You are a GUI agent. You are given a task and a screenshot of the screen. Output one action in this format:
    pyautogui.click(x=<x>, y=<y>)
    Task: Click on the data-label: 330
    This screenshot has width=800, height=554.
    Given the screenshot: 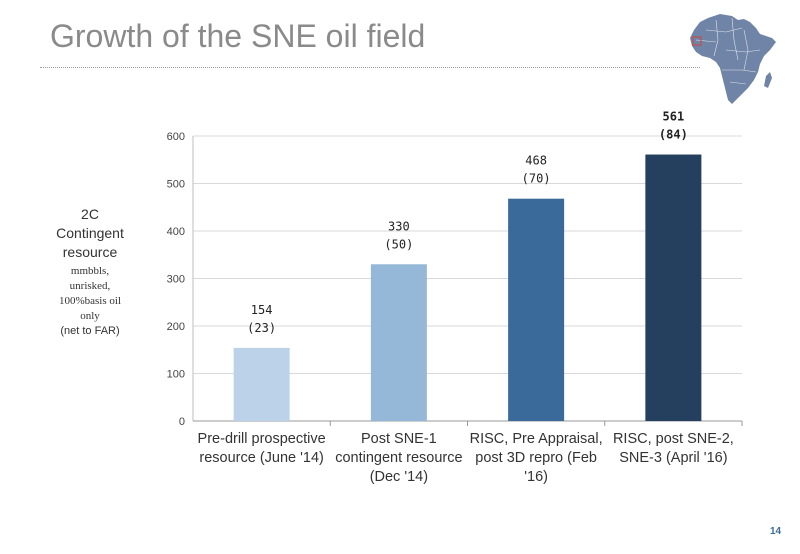 What is the action you would take?
    pyautogui.click(x=399, y=226)
    